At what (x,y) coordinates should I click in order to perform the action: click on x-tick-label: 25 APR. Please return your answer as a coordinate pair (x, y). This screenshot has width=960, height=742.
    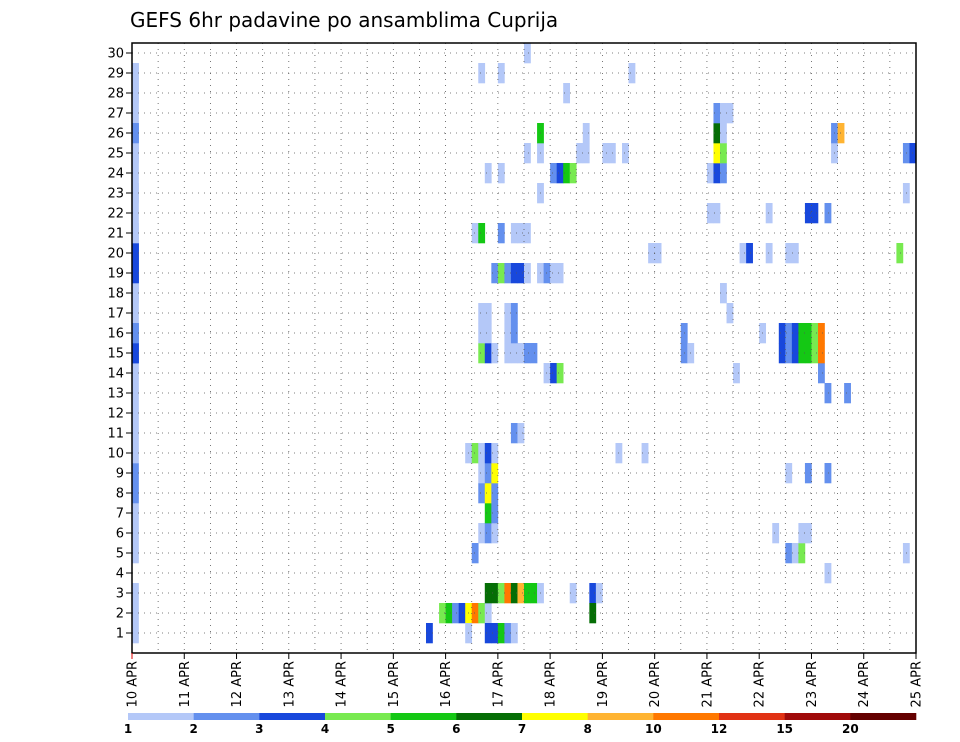
    Looking at the image, I should click on (917, 684).